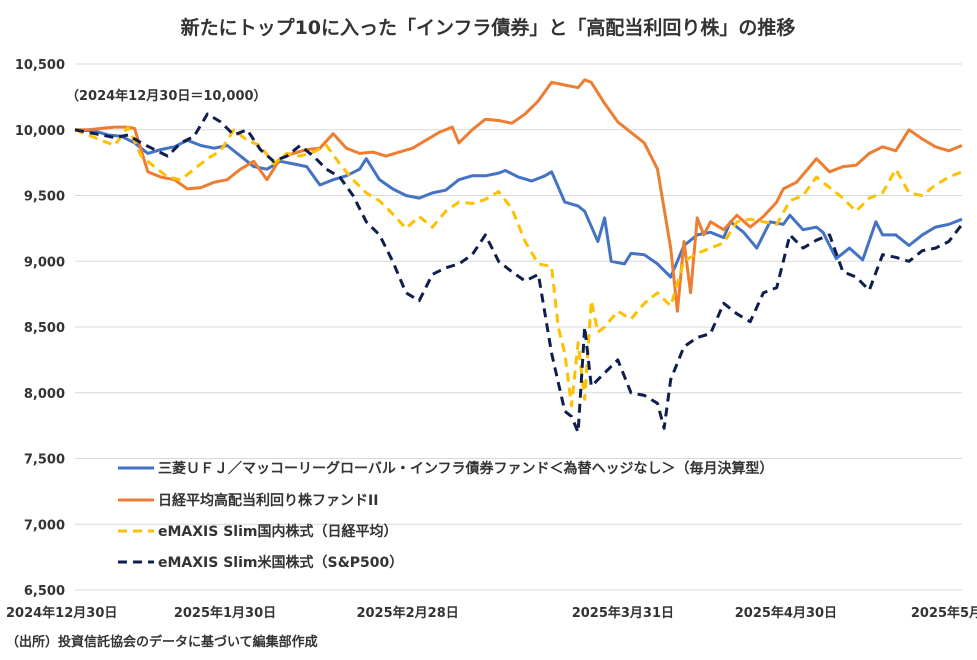 Image resolution: width=977 pixels, height=660 pixels. Describe the element at coordinates (944, 613) in the screenshot. I see `x-tick-label: 2025年5月31日` at that location.